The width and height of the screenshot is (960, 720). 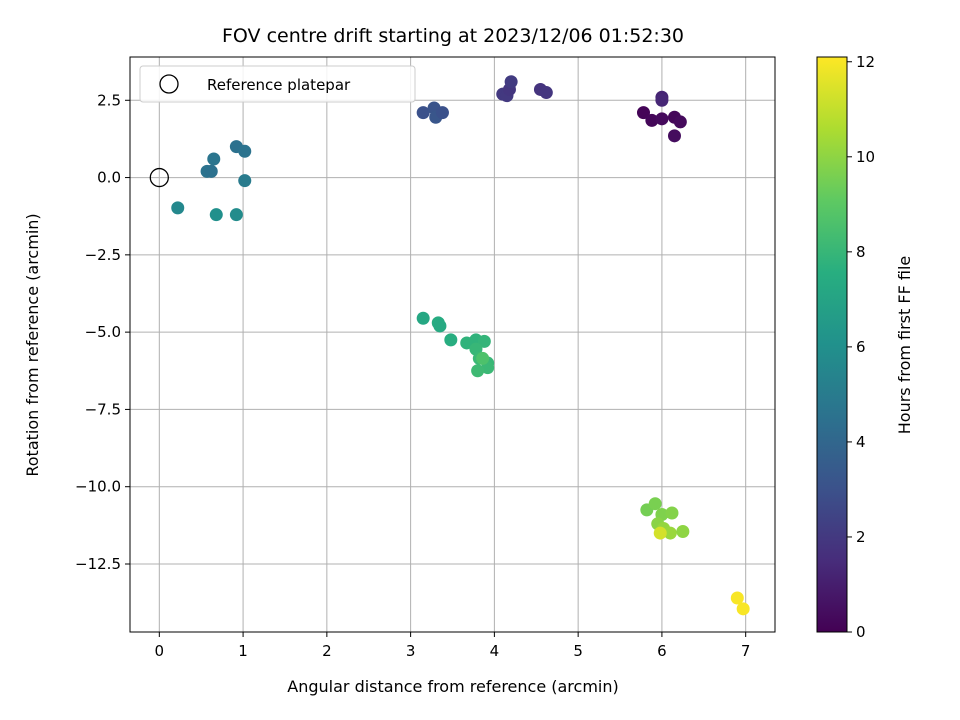 What do you see at coordinates (453, 646) in the screenshot?
I see `x-axis-ticks: 0 1 2 3 4 5 6 7` at bounding box center [453, 646].